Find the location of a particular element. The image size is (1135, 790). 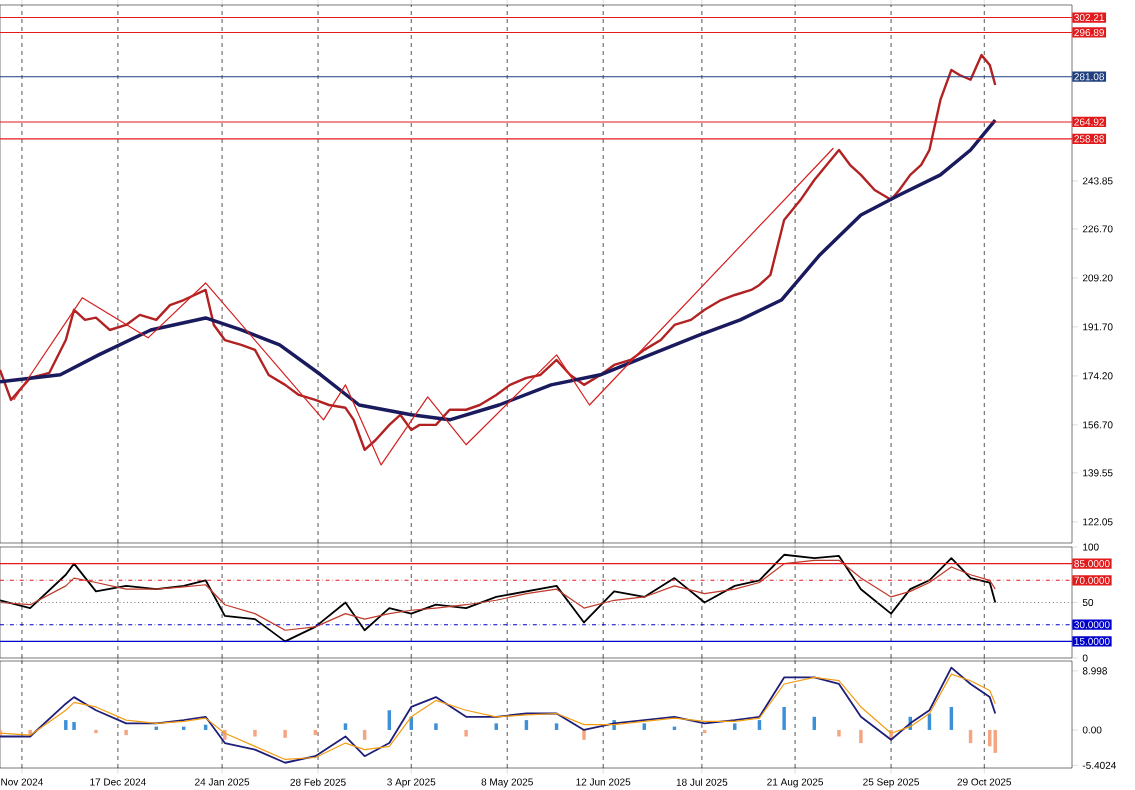

y-tick-label: 243.85 is located at coordinates (1097, 181).